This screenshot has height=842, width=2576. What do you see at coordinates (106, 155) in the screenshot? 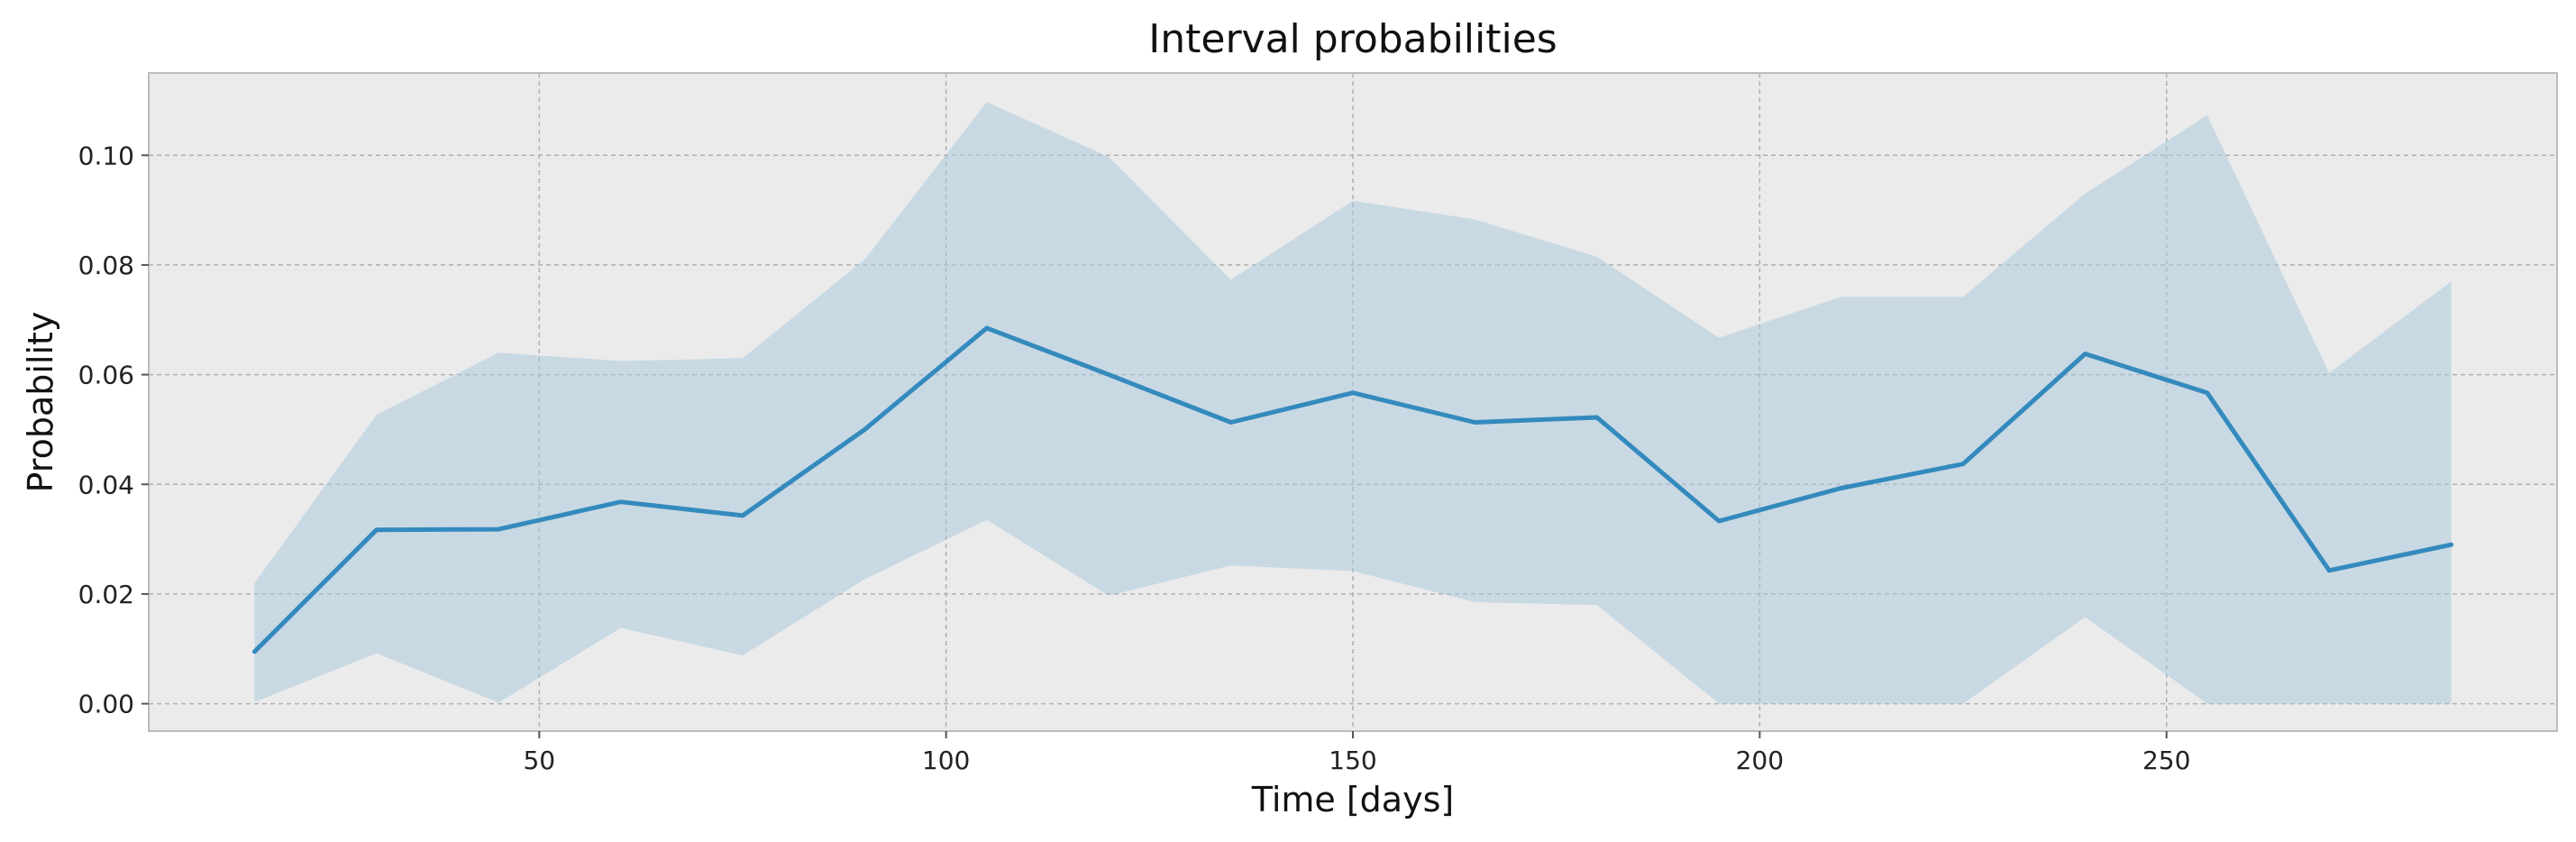
I see `y-tick-label: 0.10` at bounding box center [106, 155].